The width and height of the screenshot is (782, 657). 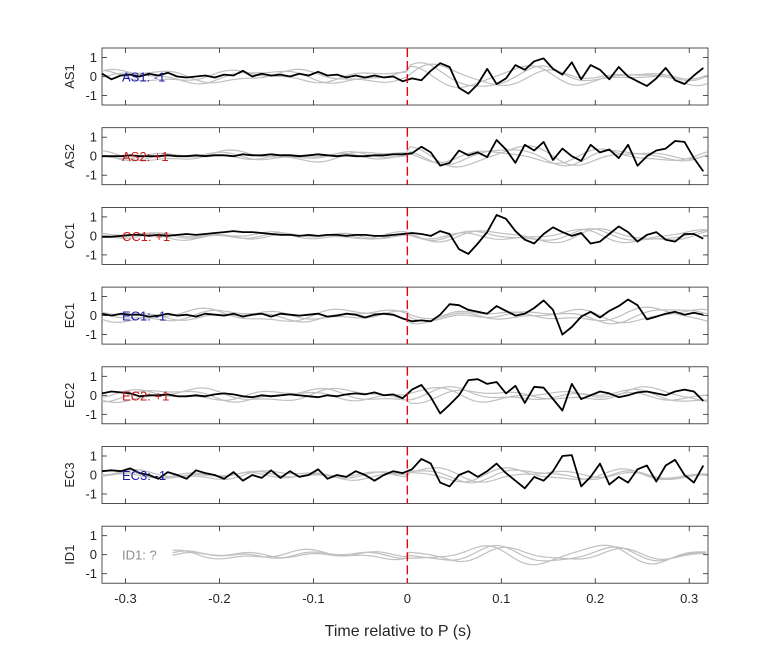 I want to click on station-polarity-label: AS2: +1, so click(x=145, y=156).